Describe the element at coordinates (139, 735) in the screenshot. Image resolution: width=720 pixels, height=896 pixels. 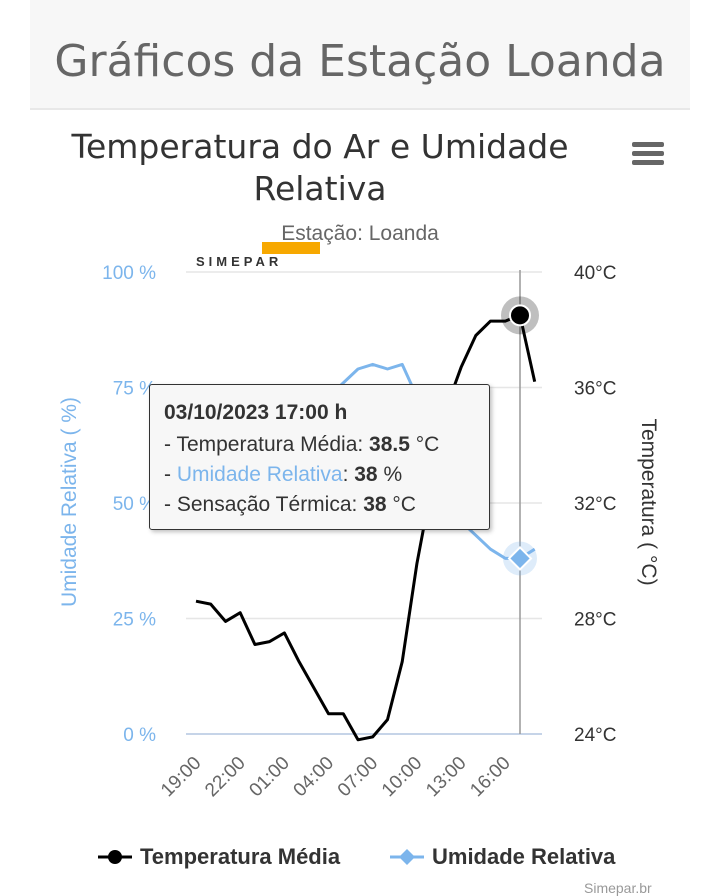
I see `left-tick-label: 0 %` at that location.